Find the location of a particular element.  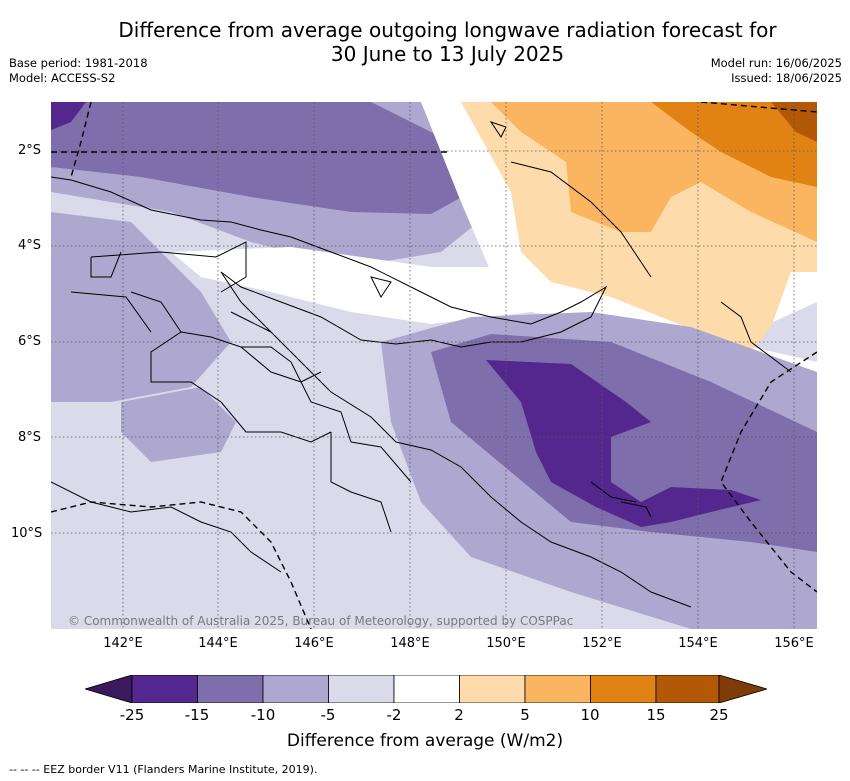

lat-label-2s: 2°S is located at coordinates (30, 150).